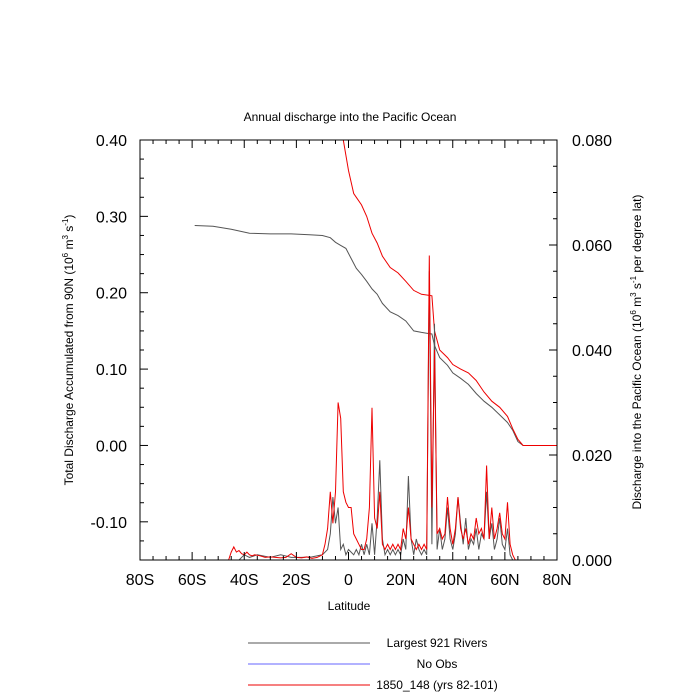 This screenshot has height=700, width=700. I want to click on y-right-tick-label: 0.020, so click(592, 456).